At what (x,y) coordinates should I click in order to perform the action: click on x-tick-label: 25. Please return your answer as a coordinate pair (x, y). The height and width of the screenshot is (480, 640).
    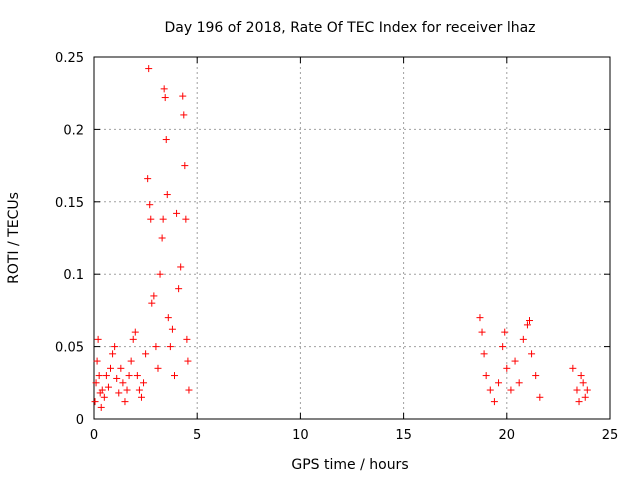
    Looking at the image, I should click on (610, 435).